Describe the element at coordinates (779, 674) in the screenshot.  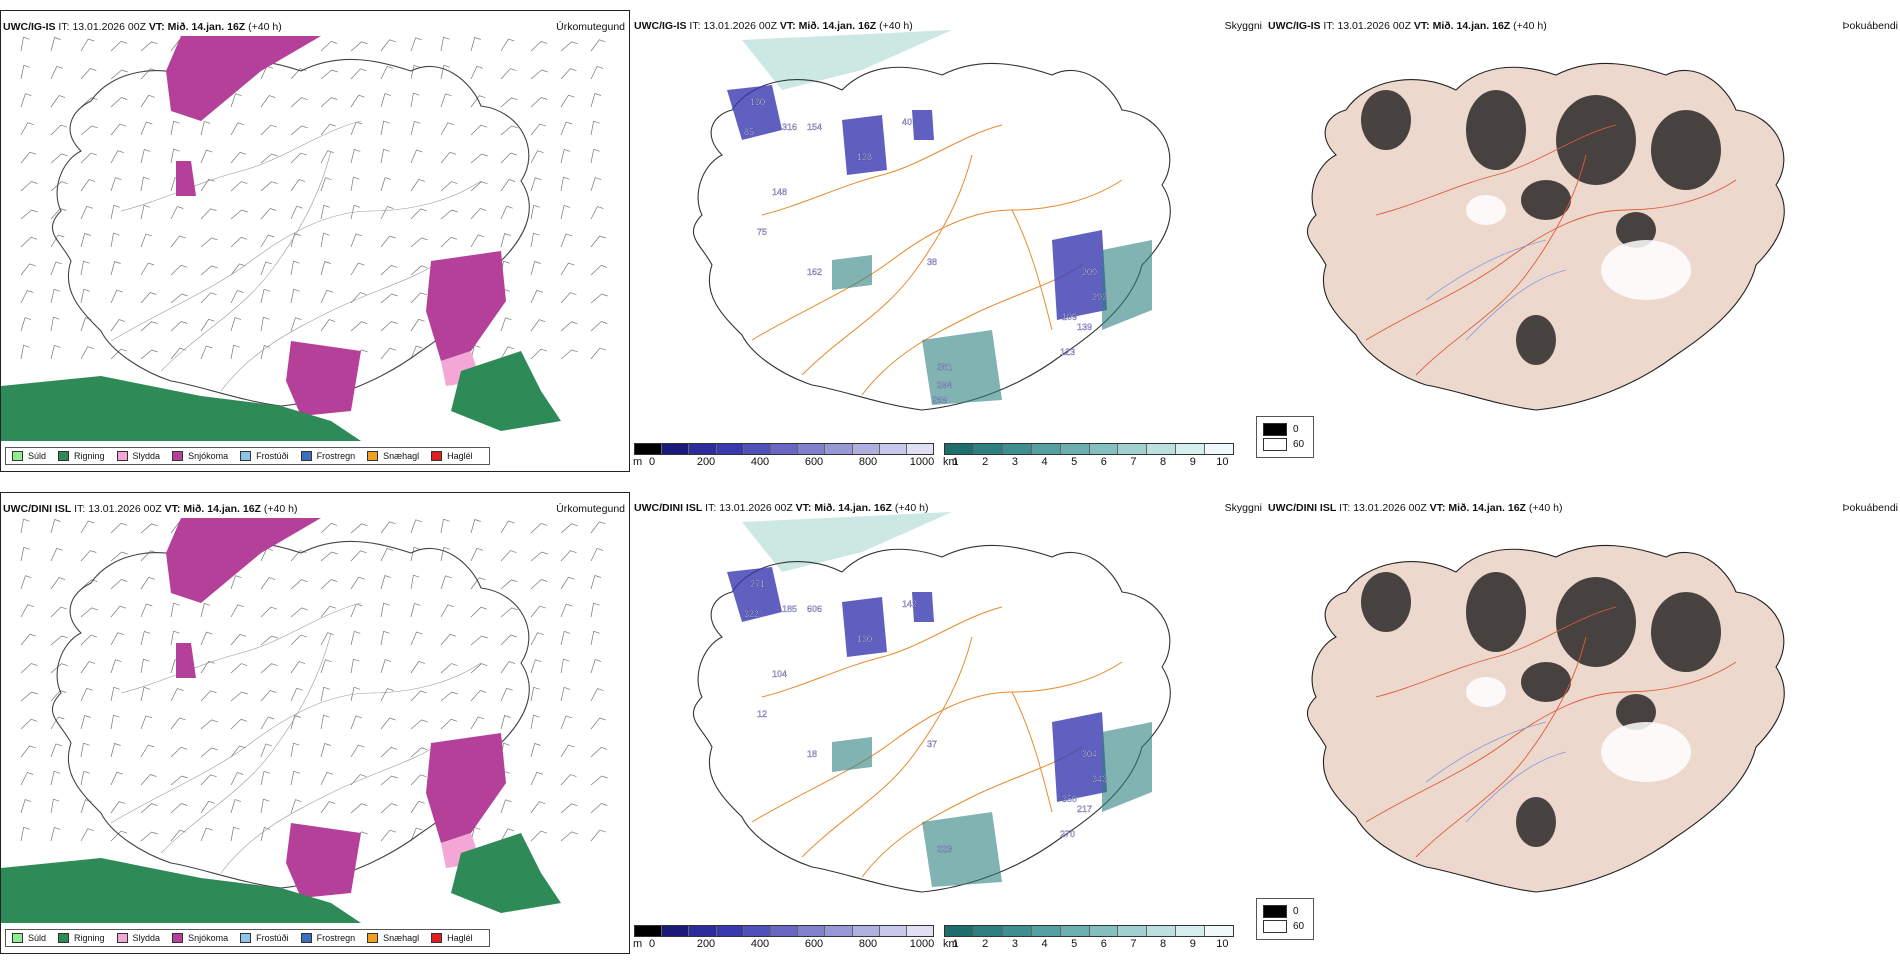
I see `visibility-value: 104` at that location.